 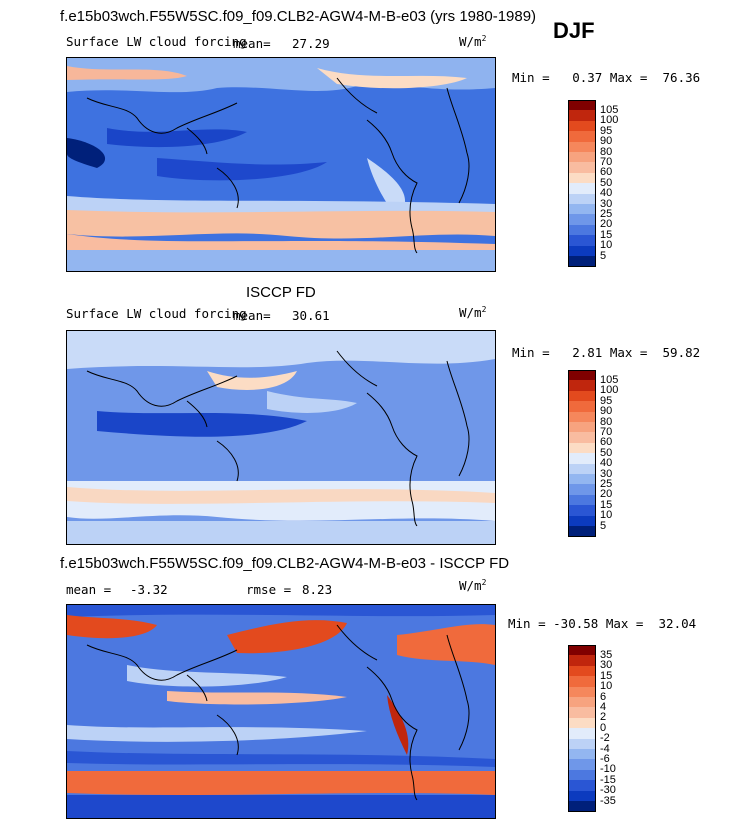 I want to click on panel2-title: ISCCP FD, so click(x=281, y=292).